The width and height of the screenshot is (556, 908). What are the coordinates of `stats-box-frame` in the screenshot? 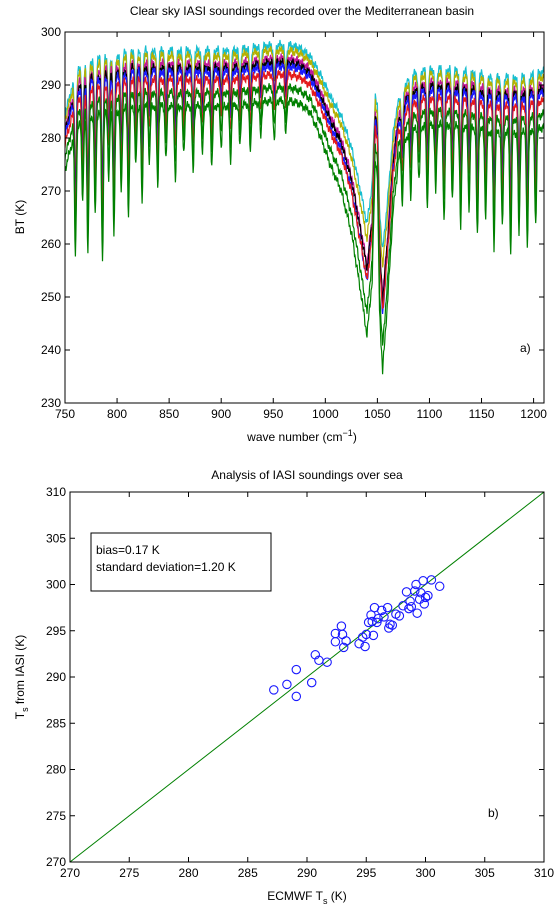 It's located at (181, 562).